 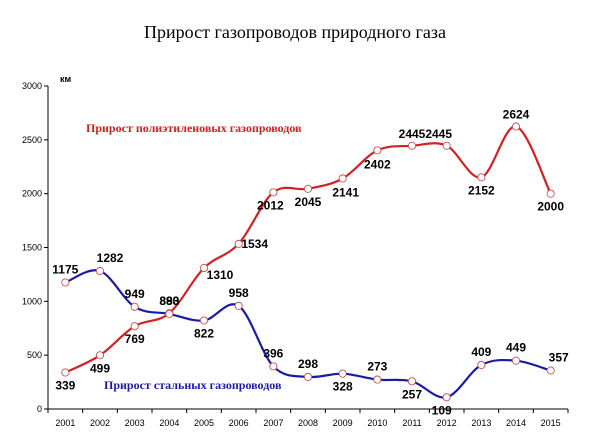 What do you see at coordinates (270, 205) in the screenshot?
I see `data-label: 2012` at bounding box center [270, 205].